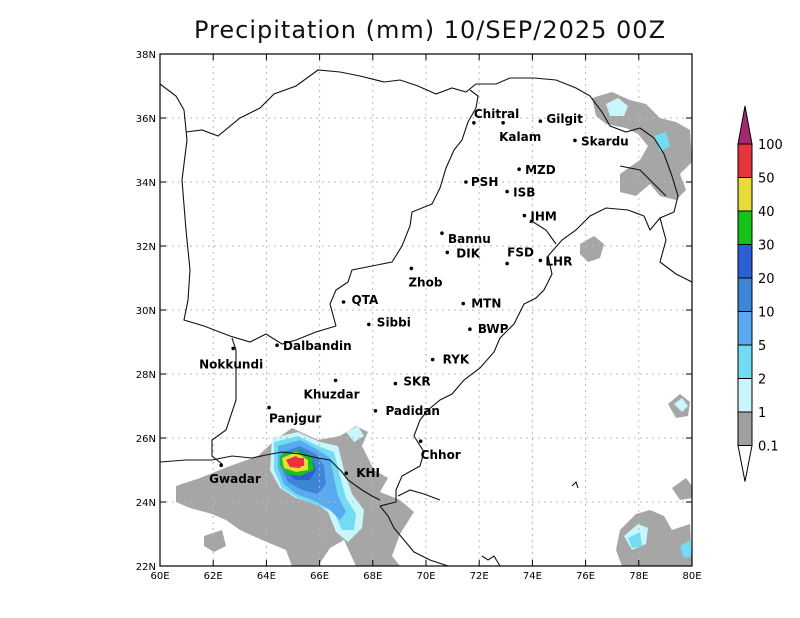 This screenshot has height=618, width=800. What do you see at coordinates (766, 279) in the screenshot?
I see `colorbar-label: 20` at bounding box center [766, 279].